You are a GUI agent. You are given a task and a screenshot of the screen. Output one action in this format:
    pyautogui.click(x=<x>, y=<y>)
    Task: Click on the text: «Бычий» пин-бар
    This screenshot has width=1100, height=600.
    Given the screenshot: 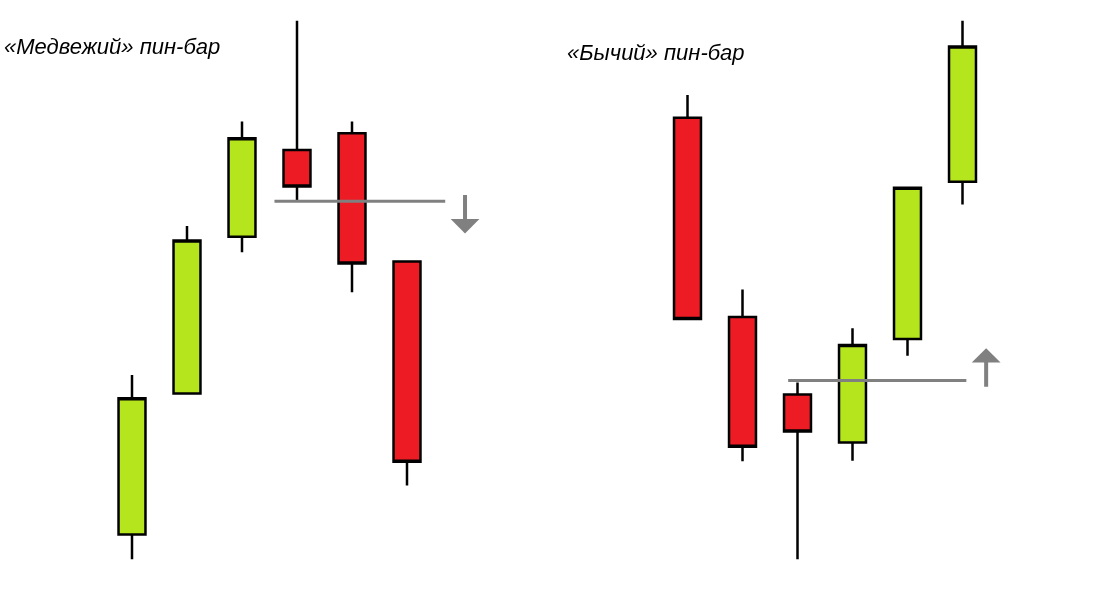 What is the action you would take?
    pyautogui.click(x=656, y=52)
    